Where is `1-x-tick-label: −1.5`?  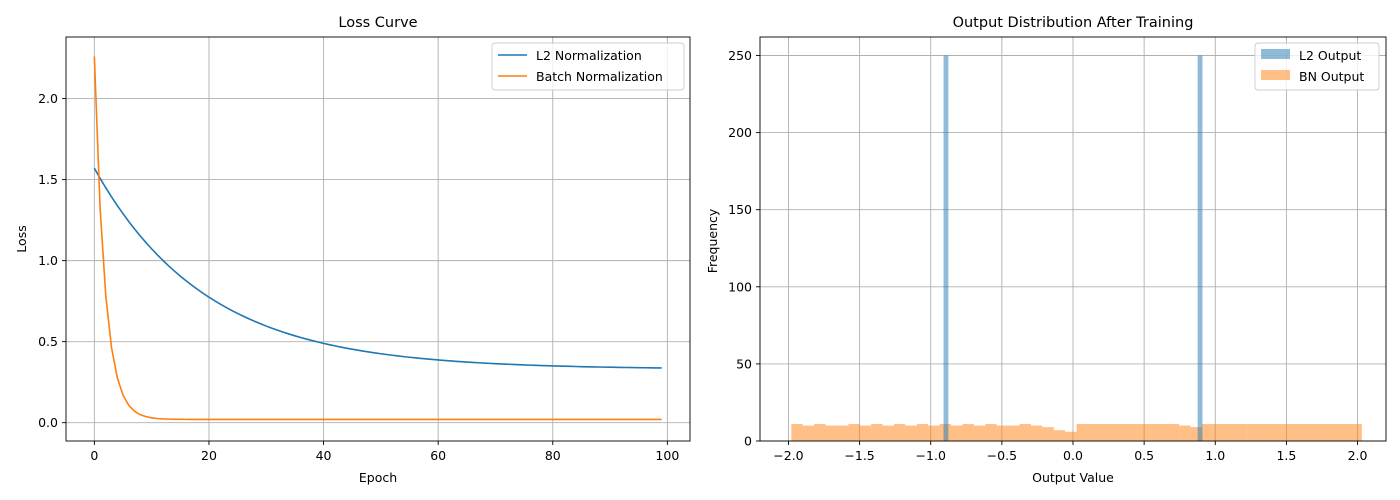 1-x-tick-label: −1.5 is located at coordinates (859, 455).